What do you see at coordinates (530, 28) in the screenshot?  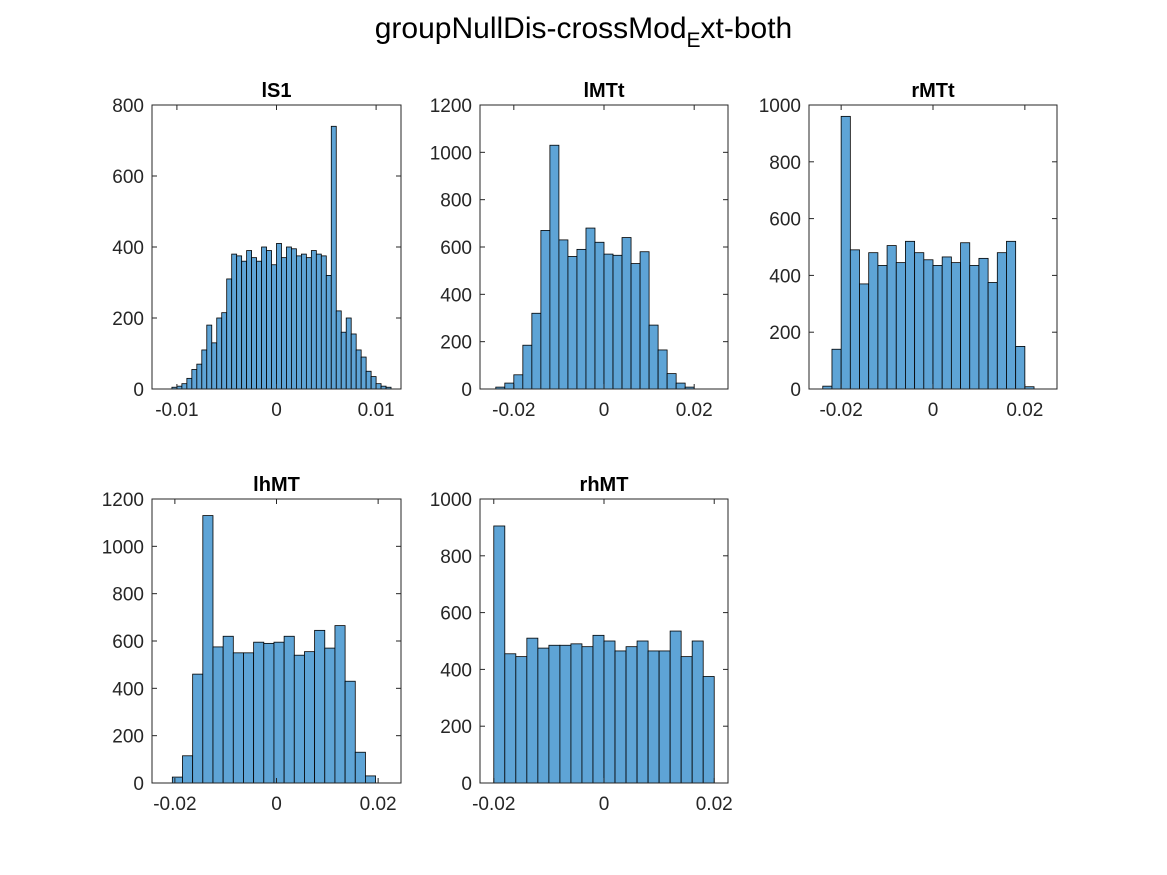 I see `figure-title-main: groupNullDis-crossMod` at bounding box center [530, 28].